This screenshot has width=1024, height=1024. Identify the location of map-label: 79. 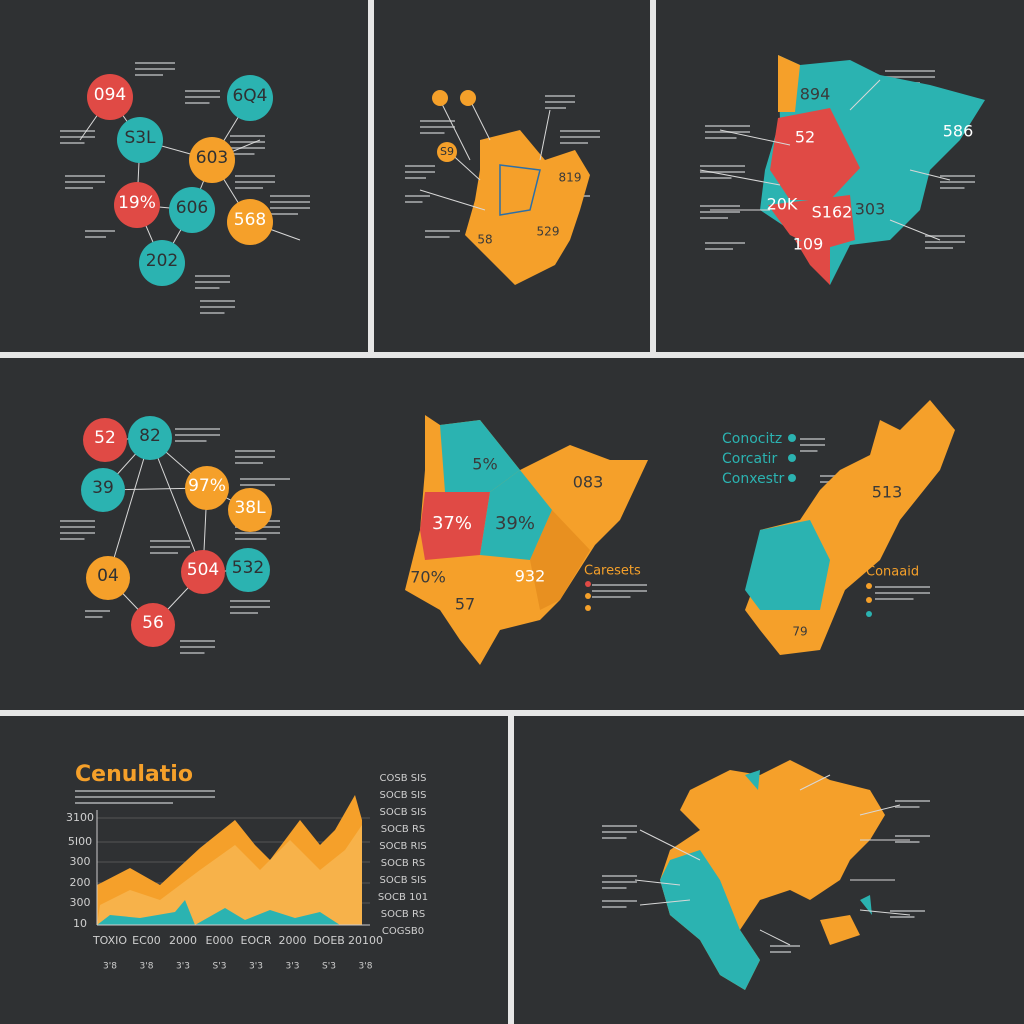
(799, 632).